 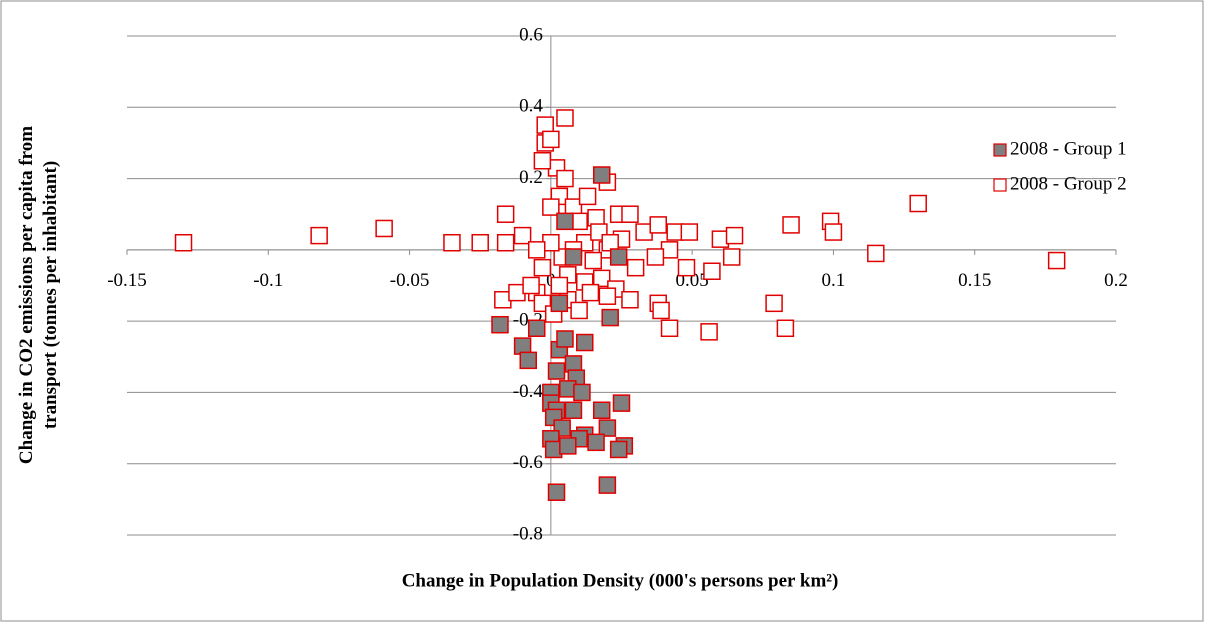 I want to click on y-tick-label: -0.4, so click(x=528, y=391).